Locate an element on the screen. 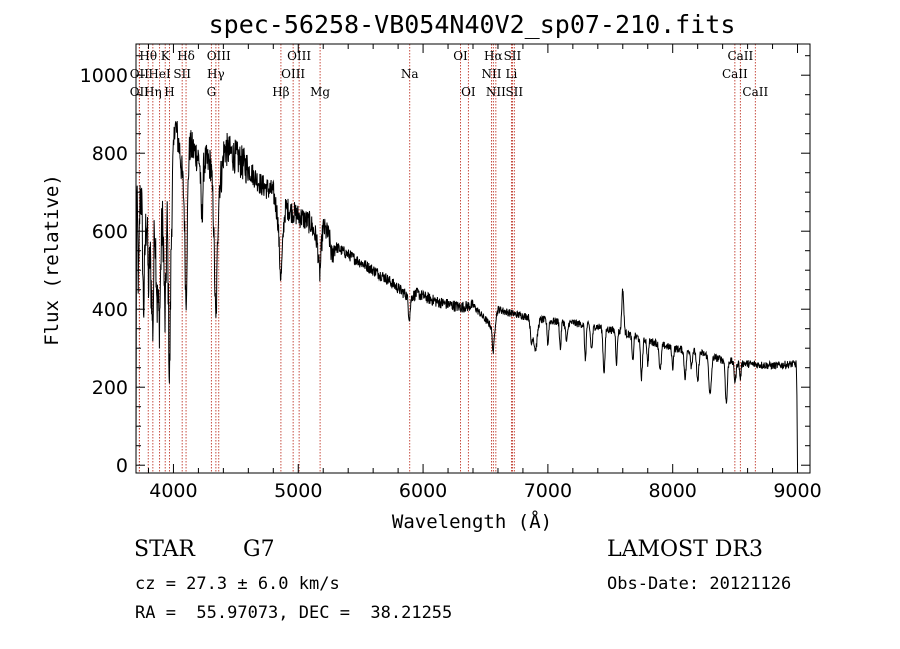  y-tick-label: 1000 is located at coordinates (104, 76).